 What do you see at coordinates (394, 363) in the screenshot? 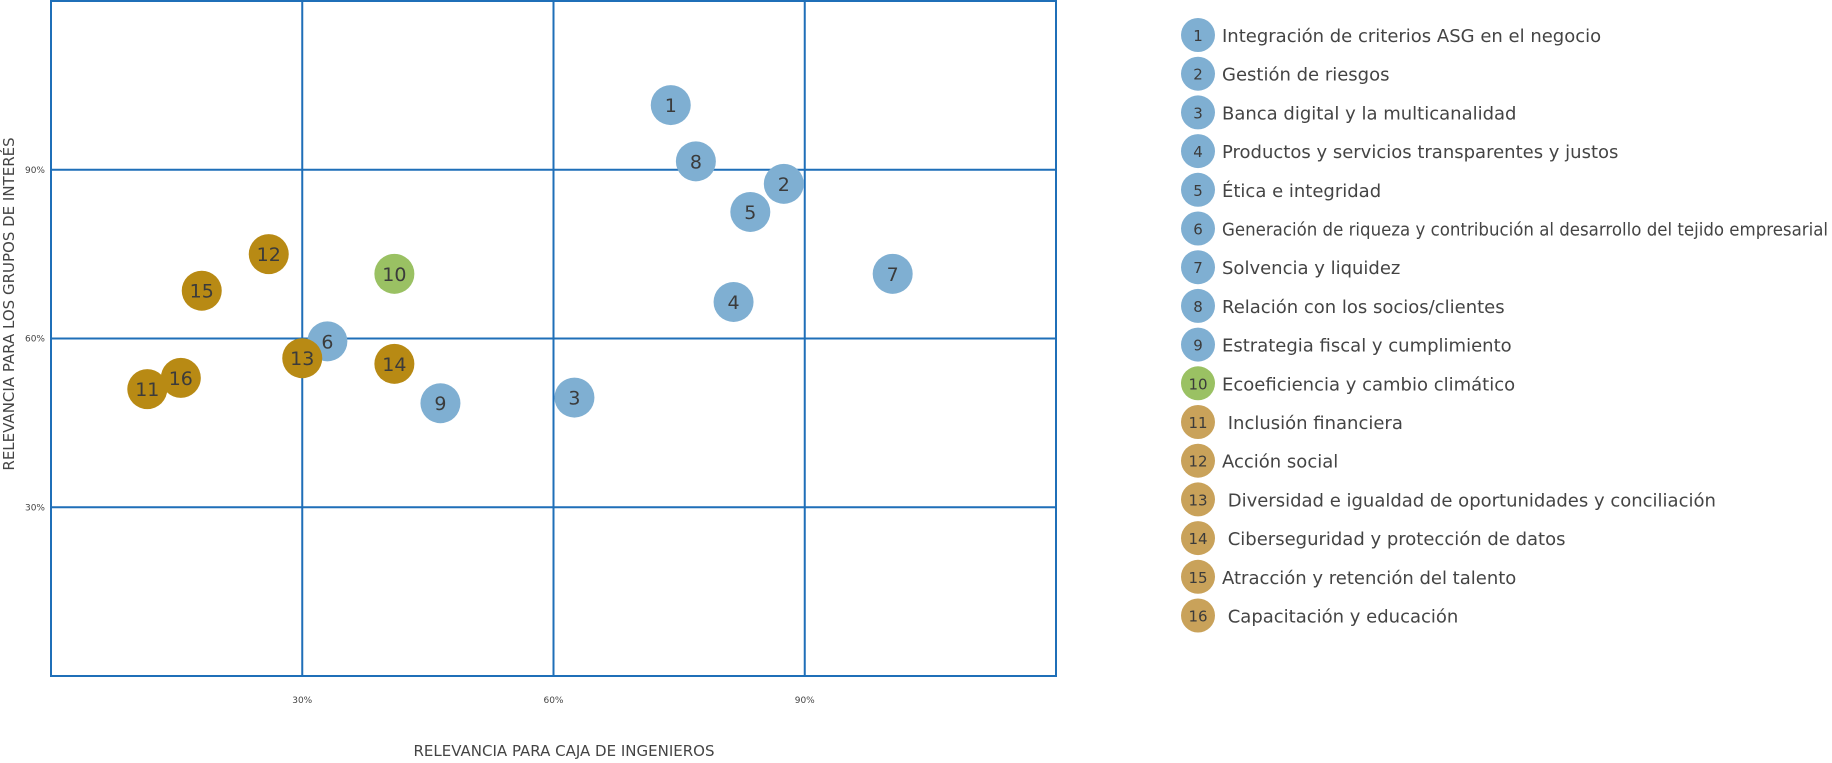
I see `point-14: 14` at bounding box center [394, 363].